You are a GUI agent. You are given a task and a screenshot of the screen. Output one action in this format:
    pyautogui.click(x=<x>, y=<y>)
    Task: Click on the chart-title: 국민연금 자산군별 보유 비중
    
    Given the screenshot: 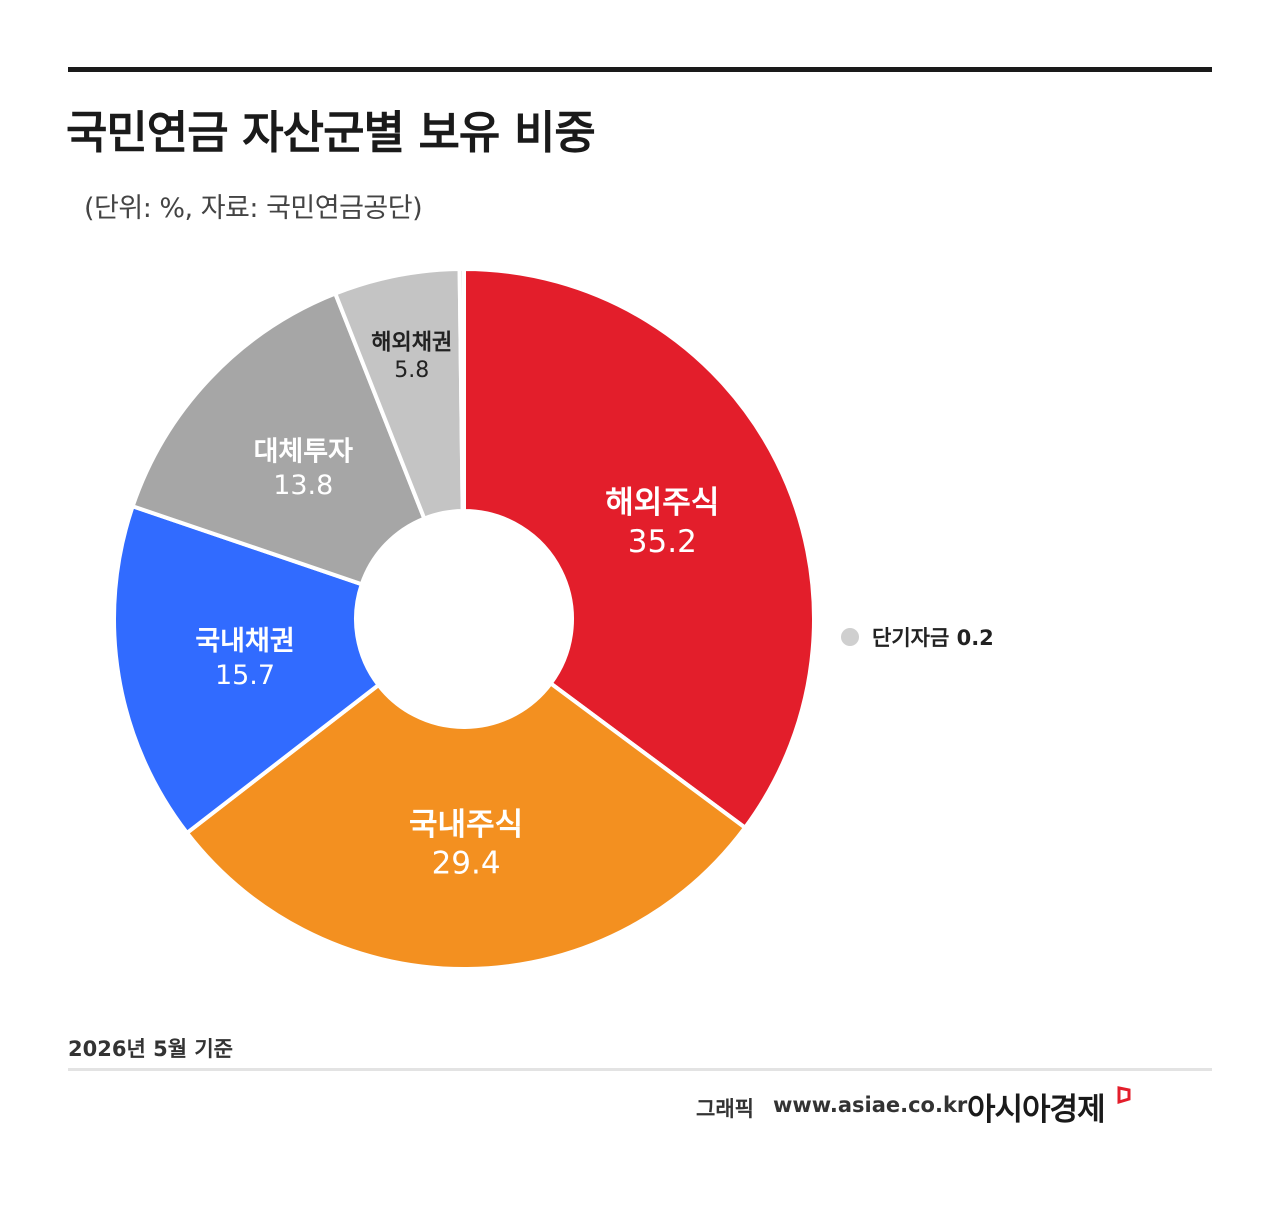 What is the action you would take?
    pyautogui.click(x=331, y=132)
    